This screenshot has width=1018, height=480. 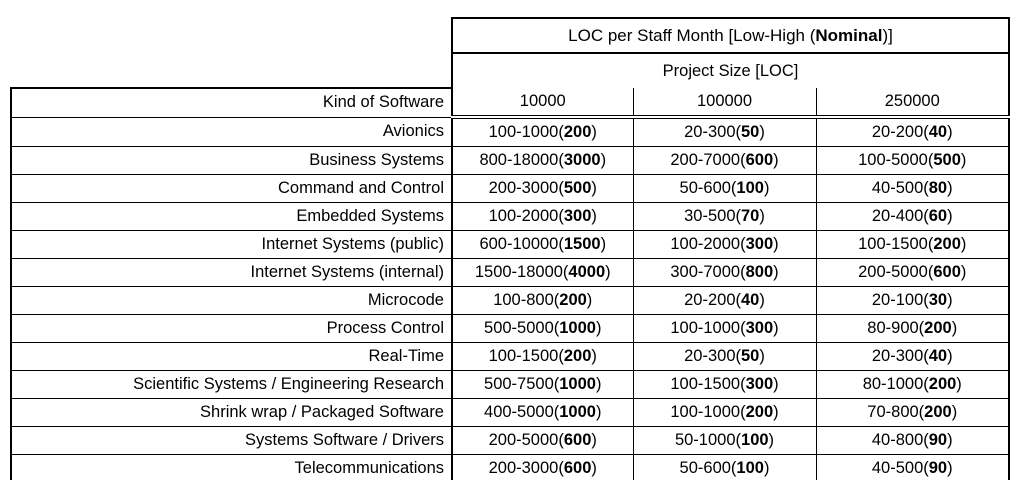 I want to click on size-column-10000: 10000, so click(x=542, y=103).